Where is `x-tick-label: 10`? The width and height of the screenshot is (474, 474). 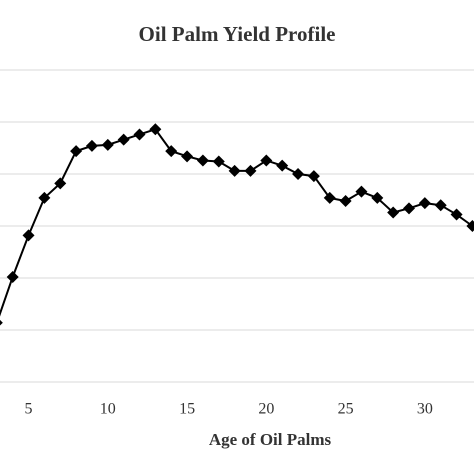 x-tick-label: 10 is located at coordinates (108, 409).